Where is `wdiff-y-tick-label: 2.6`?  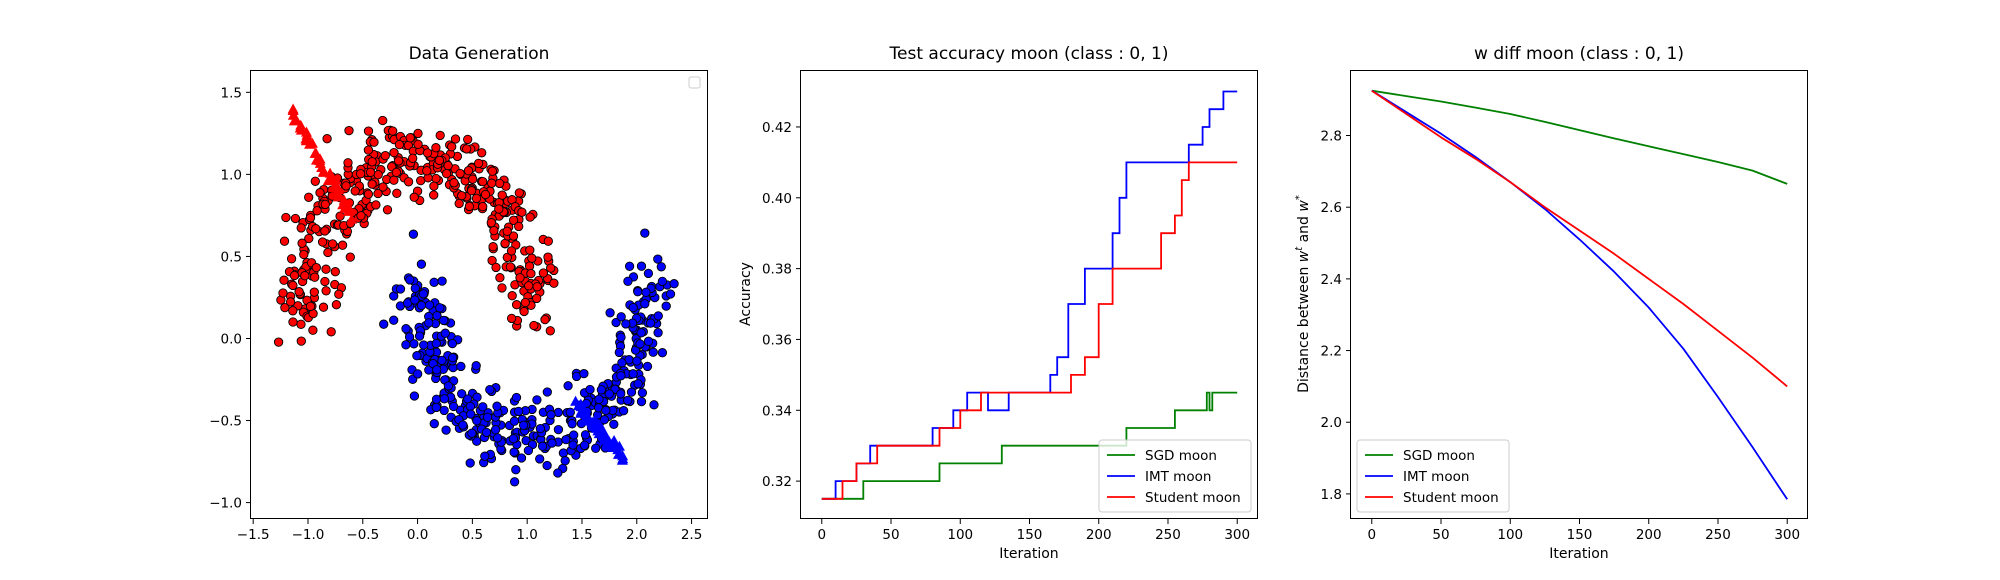
wdiff-y-tick-label: 2.6 is located at coordinates (1331, 208).